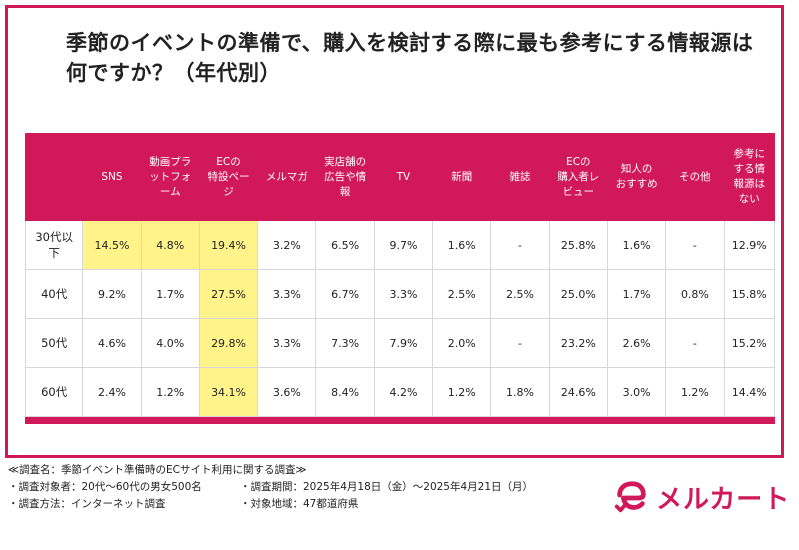 The width and height of the screenshot is (799, 550). Describe the element at coordinates (287, 392) in the screenshot. I see `table-cell: 3.6%` at that location.